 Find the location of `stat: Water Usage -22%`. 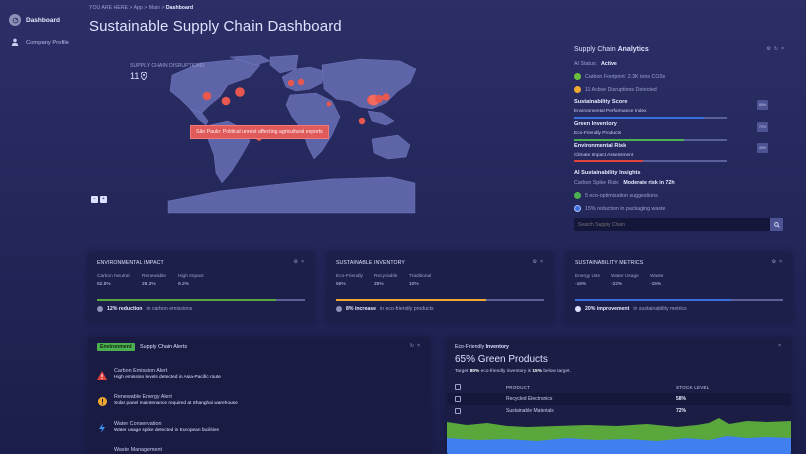

stat: Water Usage -22% is located at coordinates (625, 280).